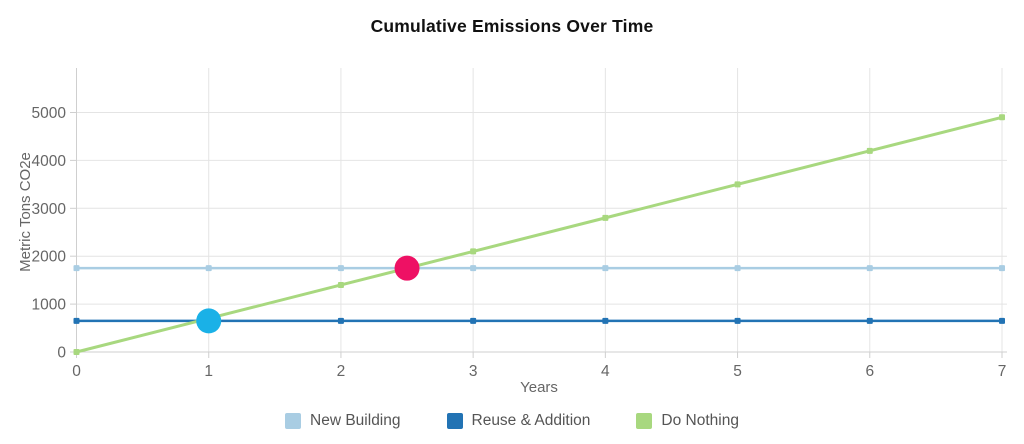  What do you see at coordinates (454, 421) in the screenshot?
I see `legend-swatch-reuse-addition` at bounding box center [454, 421].